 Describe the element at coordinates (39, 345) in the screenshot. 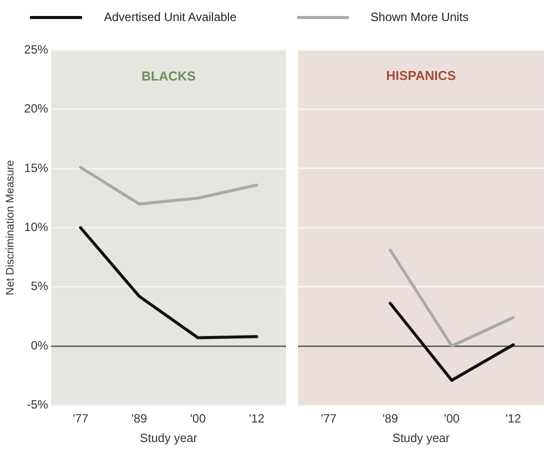

I see `y-tick-label: 0%` at that location.